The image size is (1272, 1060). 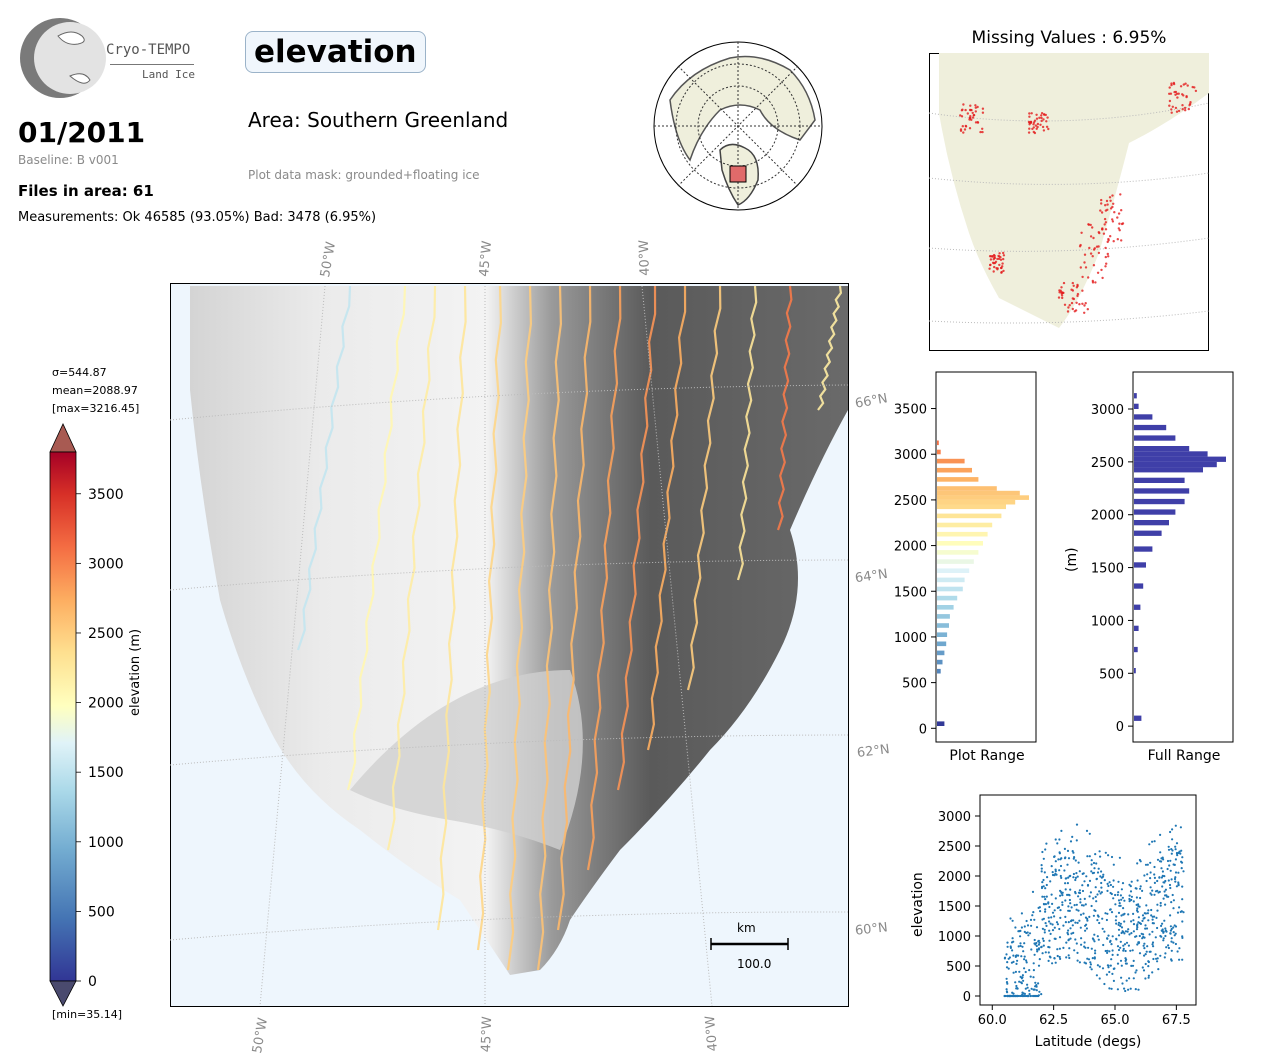 I want to click on lon-label-top-45w: 45°W, so click(x=486, y=259).